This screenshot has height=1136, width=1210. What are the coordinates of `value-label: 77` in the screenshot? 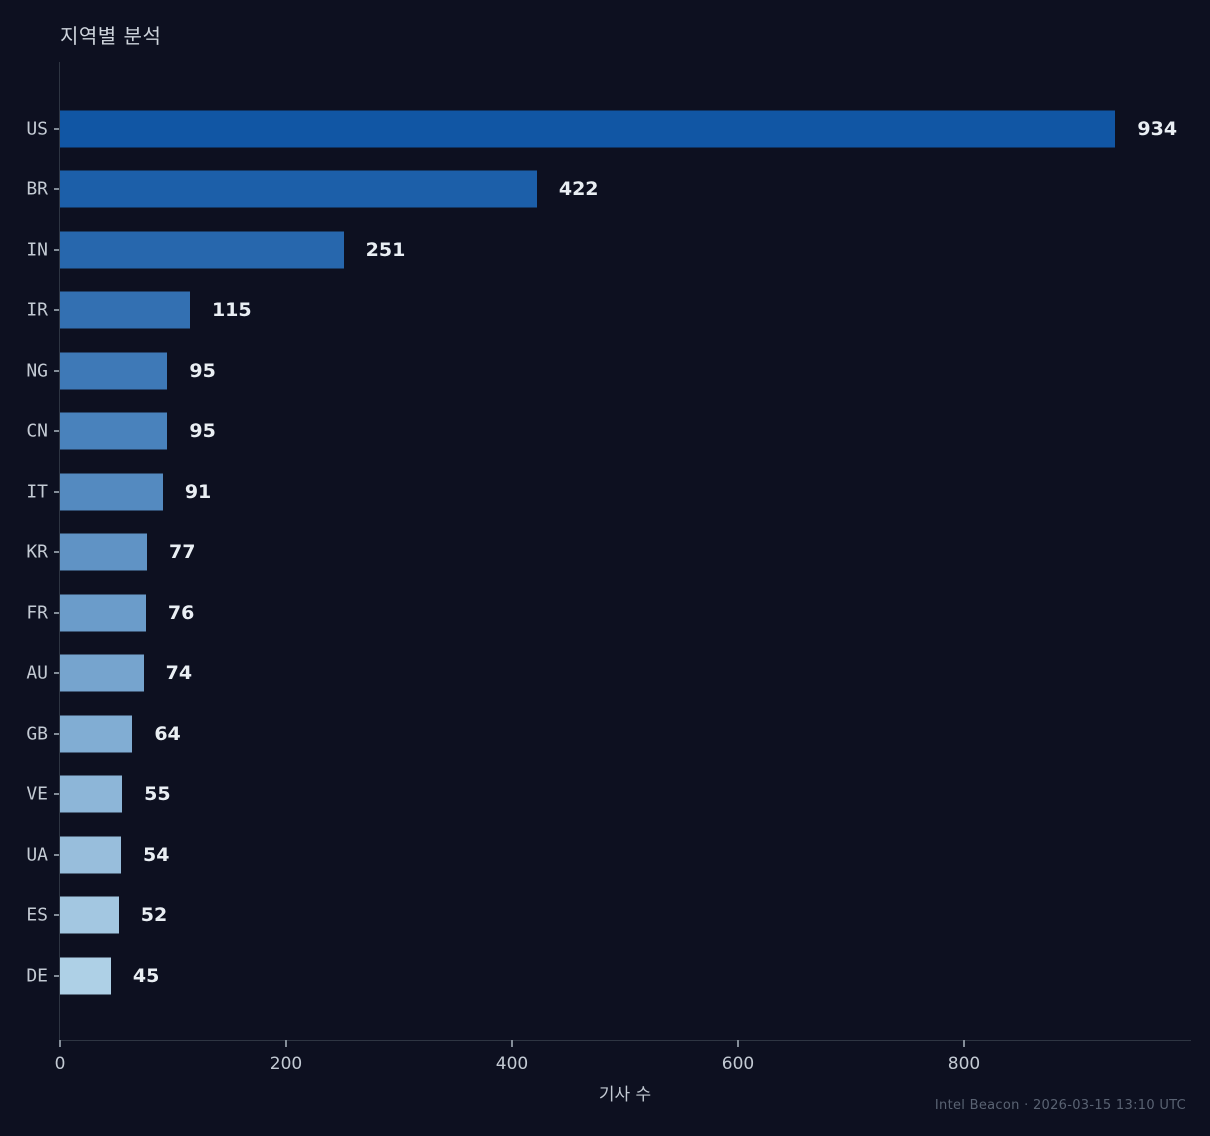 It's located at (182, 552).